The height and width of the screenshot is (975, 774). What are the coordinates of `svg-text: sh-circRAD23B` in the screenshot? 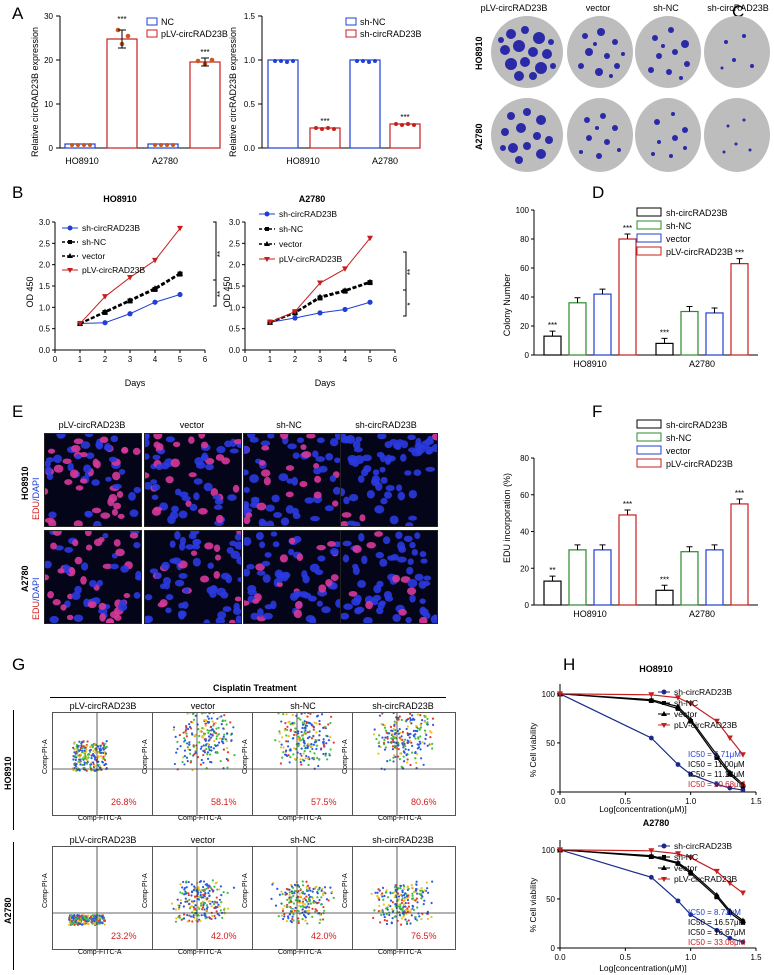 It's located at (703, 692).